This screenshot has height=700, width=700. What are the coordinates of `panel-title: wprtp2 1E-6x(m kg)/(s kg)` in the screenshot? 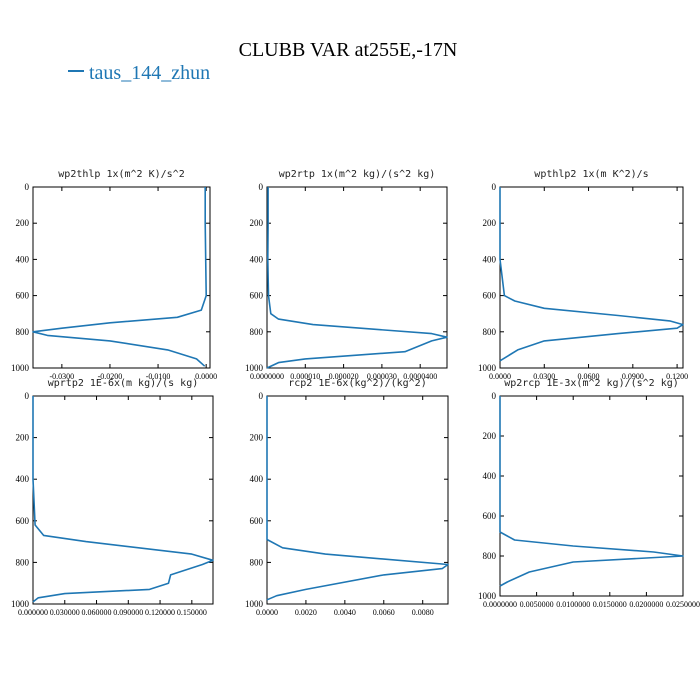 It's located at (123, 383).